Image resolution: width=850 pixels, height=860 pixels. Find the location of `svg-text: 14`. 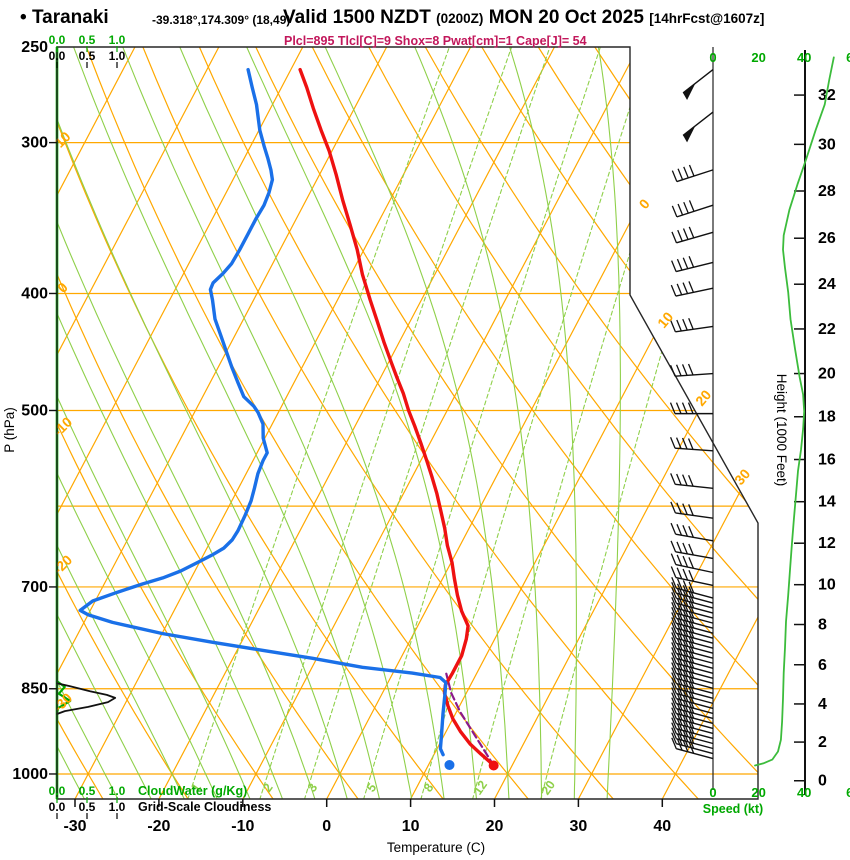

svg-text: 14 is located at coordinates (827, 502).